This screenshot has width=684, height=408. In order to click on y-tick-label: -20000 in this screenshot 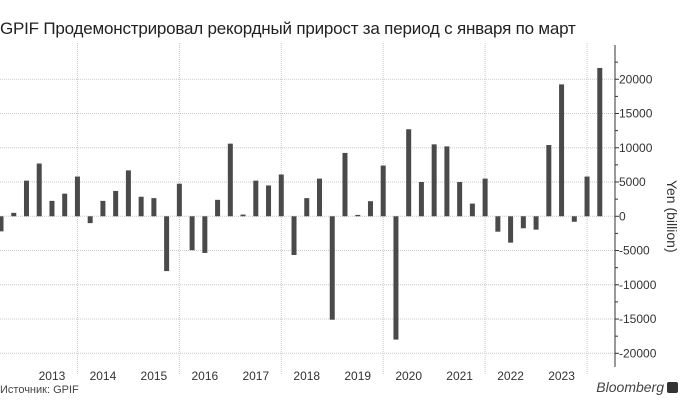, I will do `click(638, 353)`.